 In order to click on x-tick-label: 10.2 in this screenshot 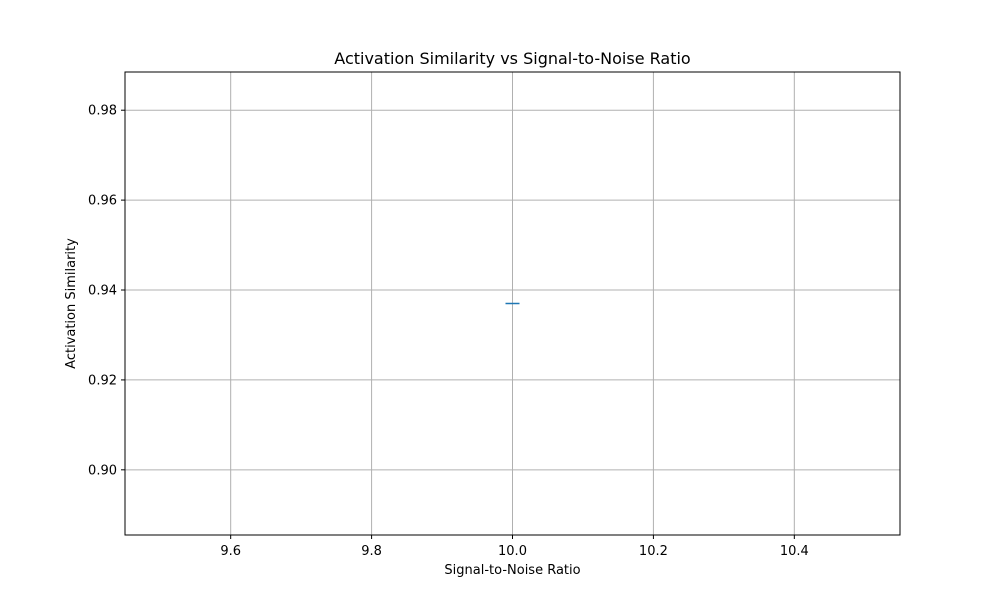, I will do `click(653, 551)`.